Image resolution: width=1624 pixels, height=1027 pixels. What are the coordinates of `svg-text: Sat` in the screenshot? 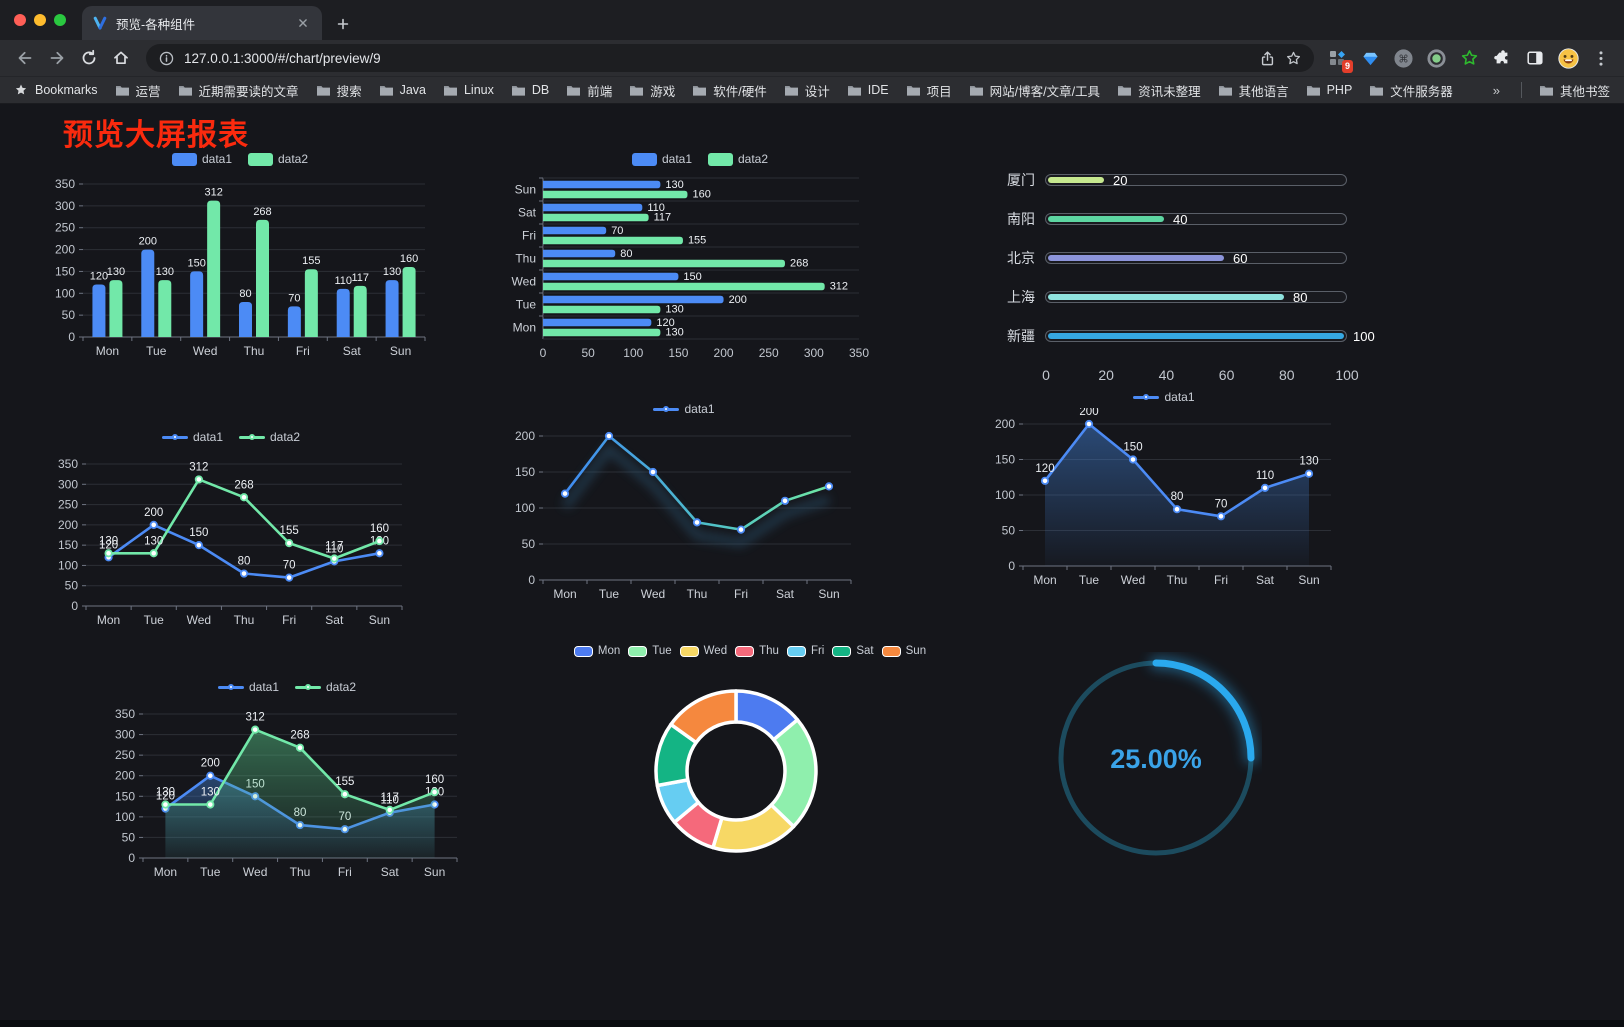 It's located at (527, 213).